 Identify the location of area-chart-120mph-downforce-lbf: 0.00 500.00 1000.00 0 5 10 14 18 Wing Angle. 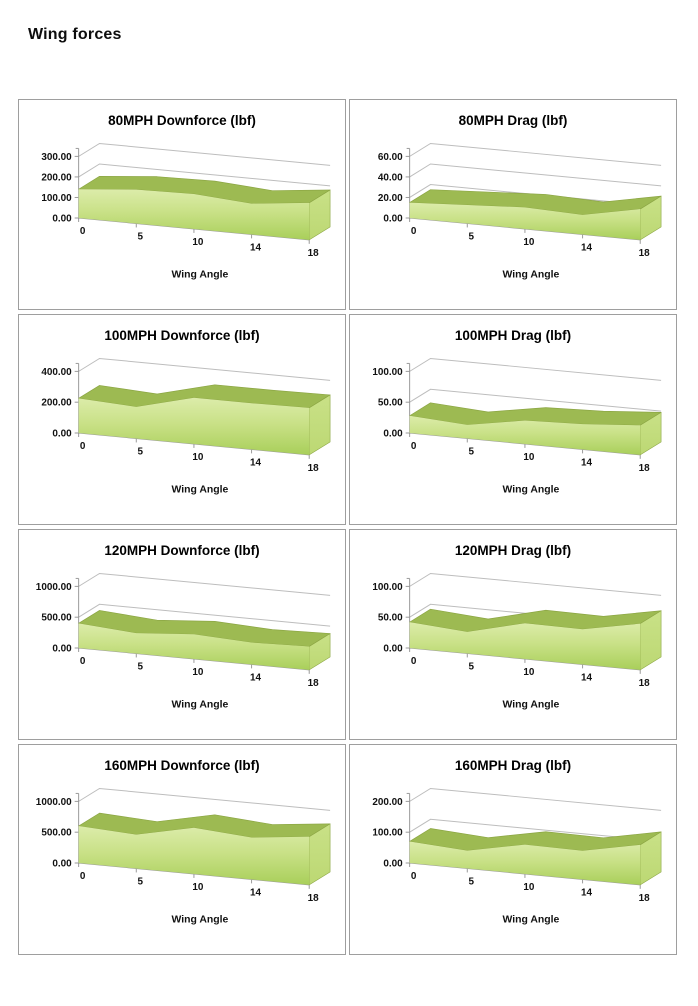
(183, 641).